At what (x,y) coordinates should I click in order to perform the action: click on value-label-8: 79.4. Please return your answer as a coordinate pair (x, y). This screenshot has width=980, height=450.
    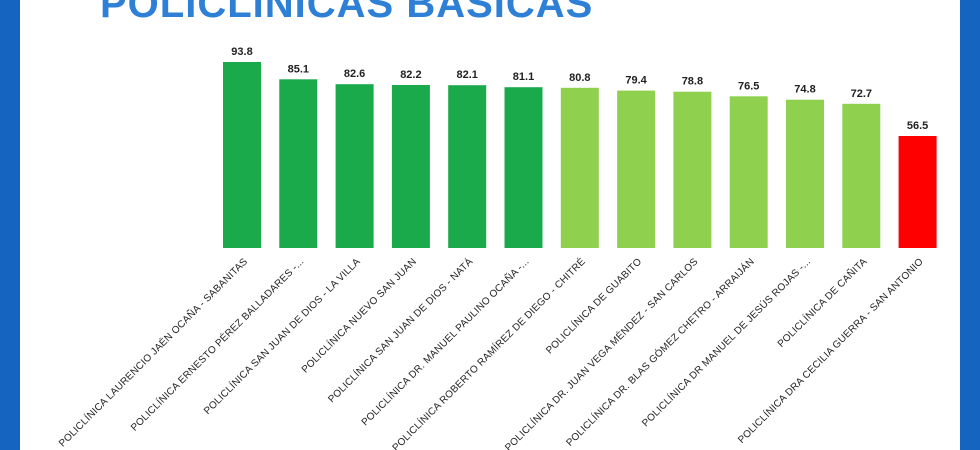
    Looking at the image, I should click on (636, 81).